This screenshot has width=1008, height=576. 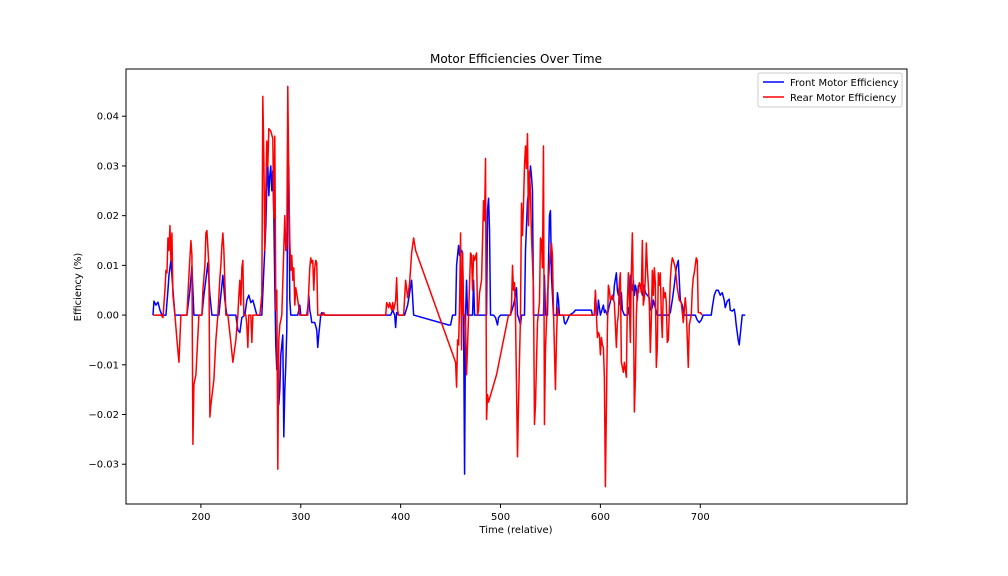 I want to click on y-tick-label: −0.01, so click(x=103, y=365).